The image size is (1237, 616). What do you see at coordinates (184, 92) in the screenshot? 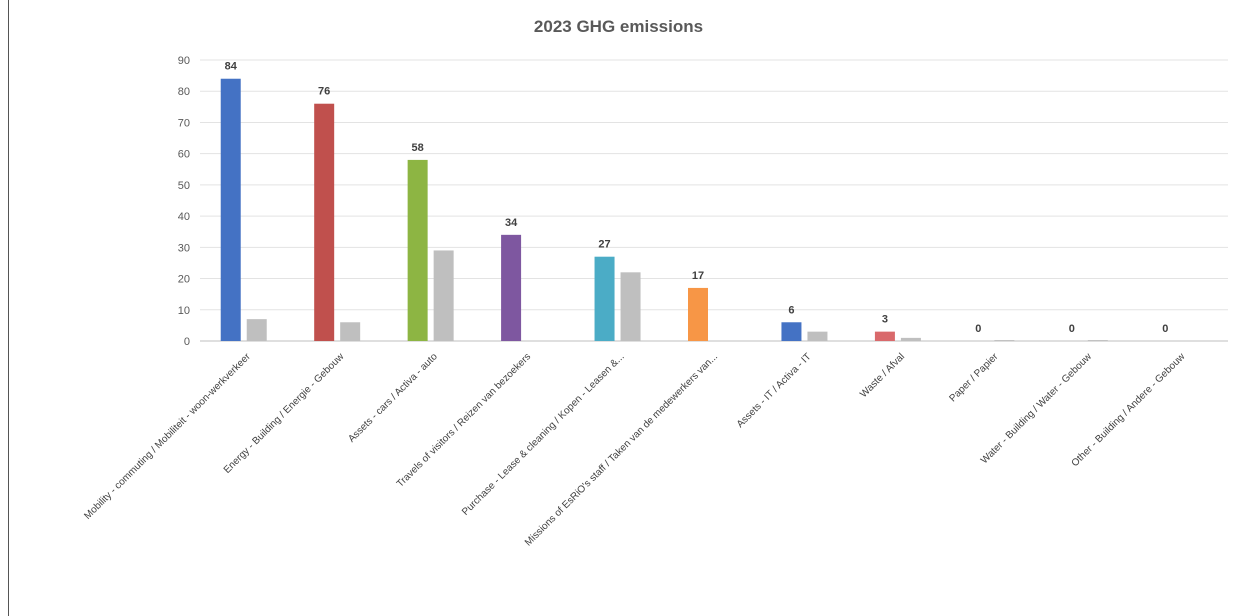
I see `y-tick-label: 80` at bounding box center [184, 92].